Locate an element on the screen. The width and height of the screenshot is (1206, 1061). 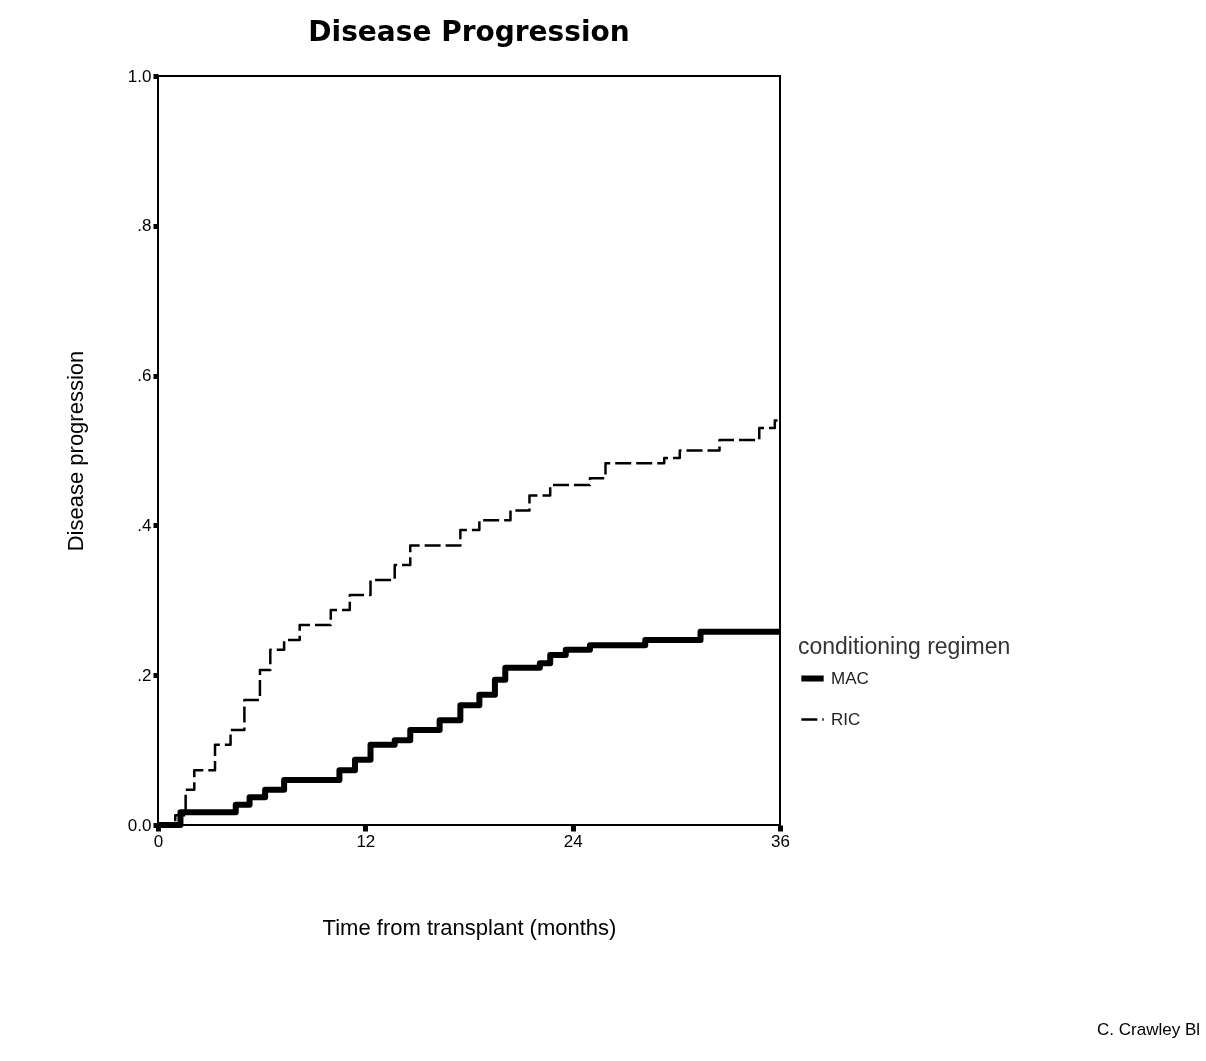
legend-label: MAC is located at coordinates (850, 678).